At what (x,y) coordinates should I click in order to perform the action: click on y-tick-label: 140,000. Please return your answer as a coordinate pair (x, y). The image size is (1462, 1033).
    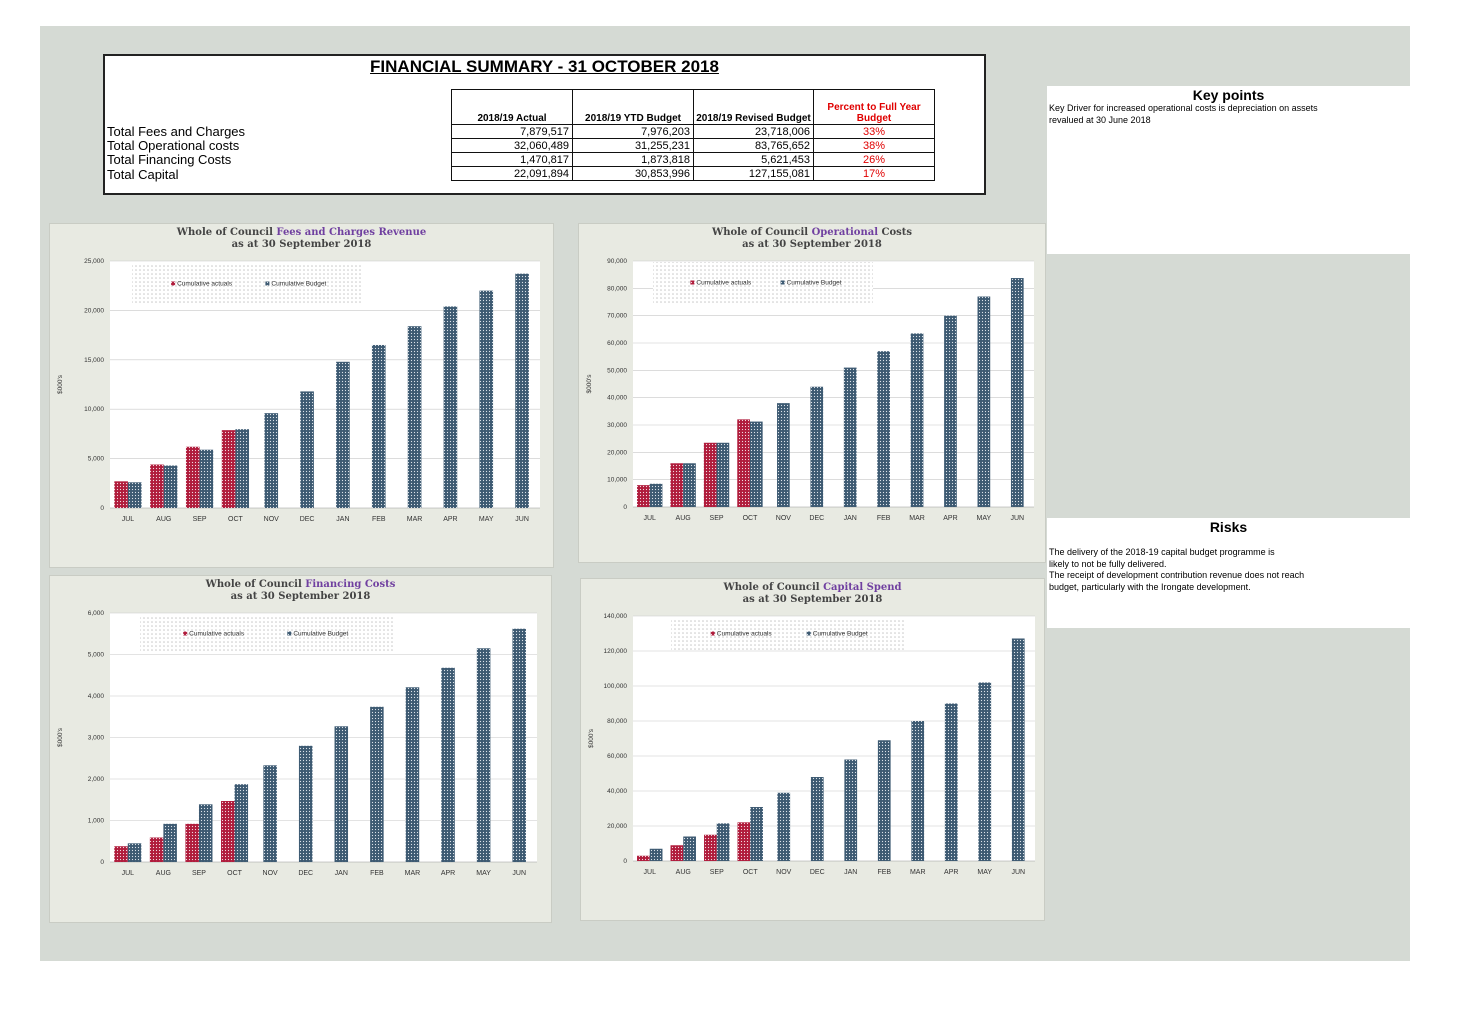
    Looking at the image, I should click on (616, 616).